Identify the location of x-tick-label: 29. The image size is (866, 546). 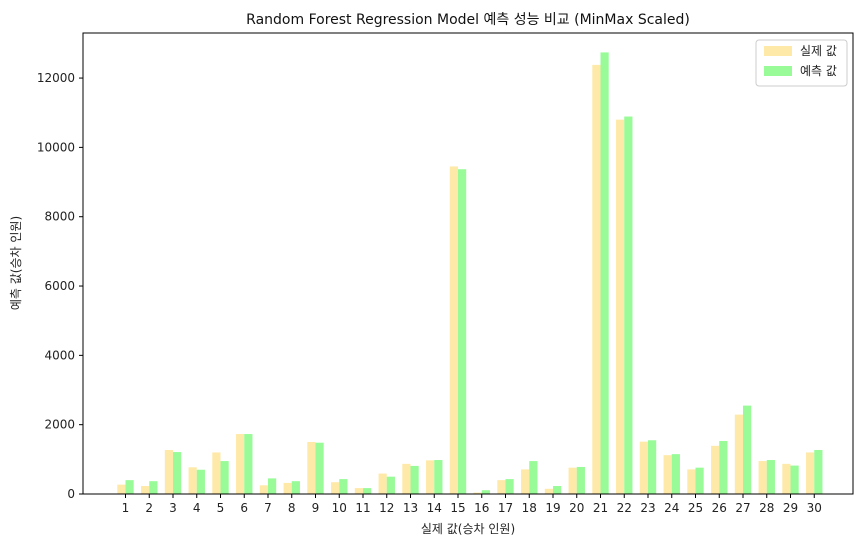
(790, 508).